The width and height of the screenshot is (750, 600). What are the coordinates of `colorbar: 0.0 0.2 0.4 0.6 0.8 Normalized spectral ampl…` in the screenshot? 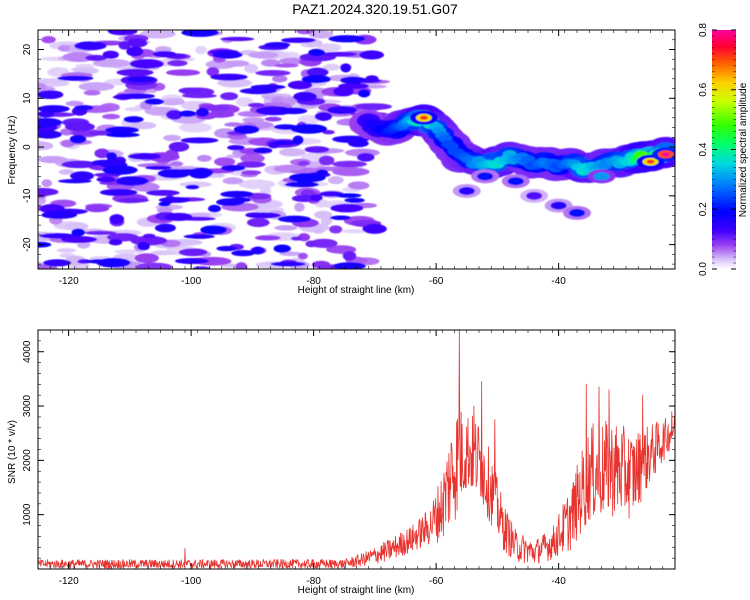 It's located at (723, 149).